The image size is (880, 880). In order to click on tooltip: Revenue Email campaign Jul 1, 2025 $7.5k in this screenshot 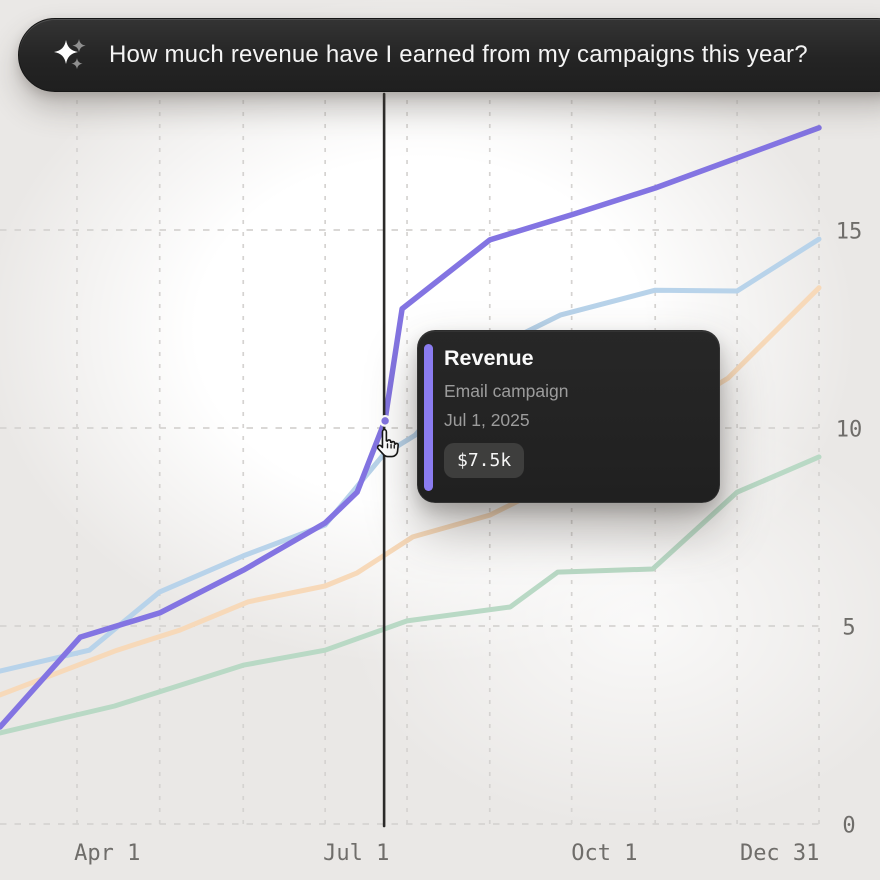, I will do `click(568, 416)`.